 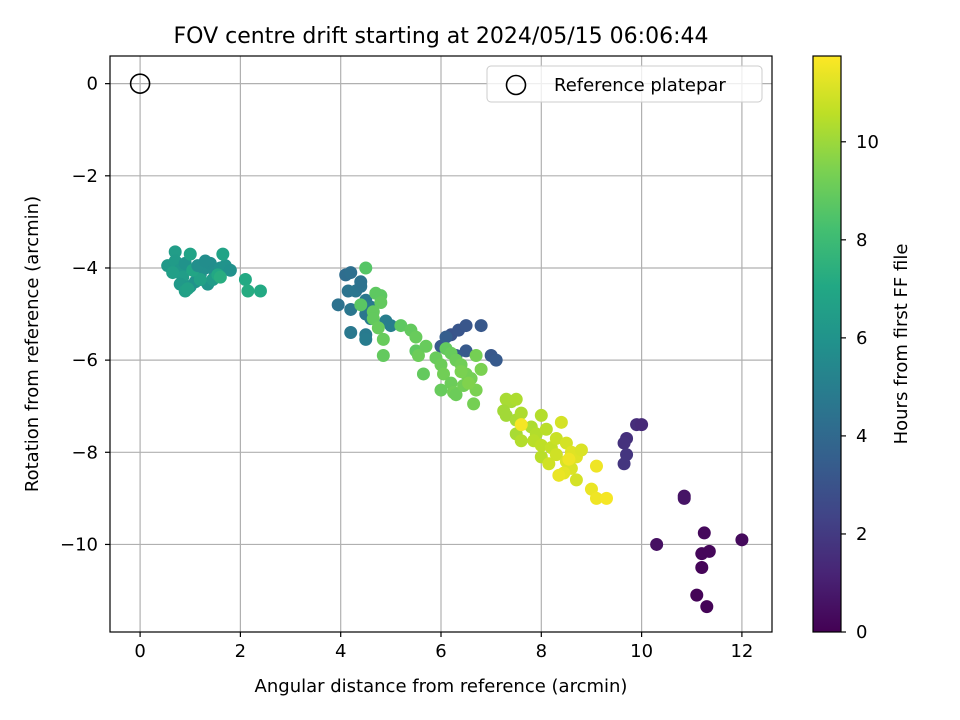 I want to click on y-tick-label: 0, so click(x=92, y=84).